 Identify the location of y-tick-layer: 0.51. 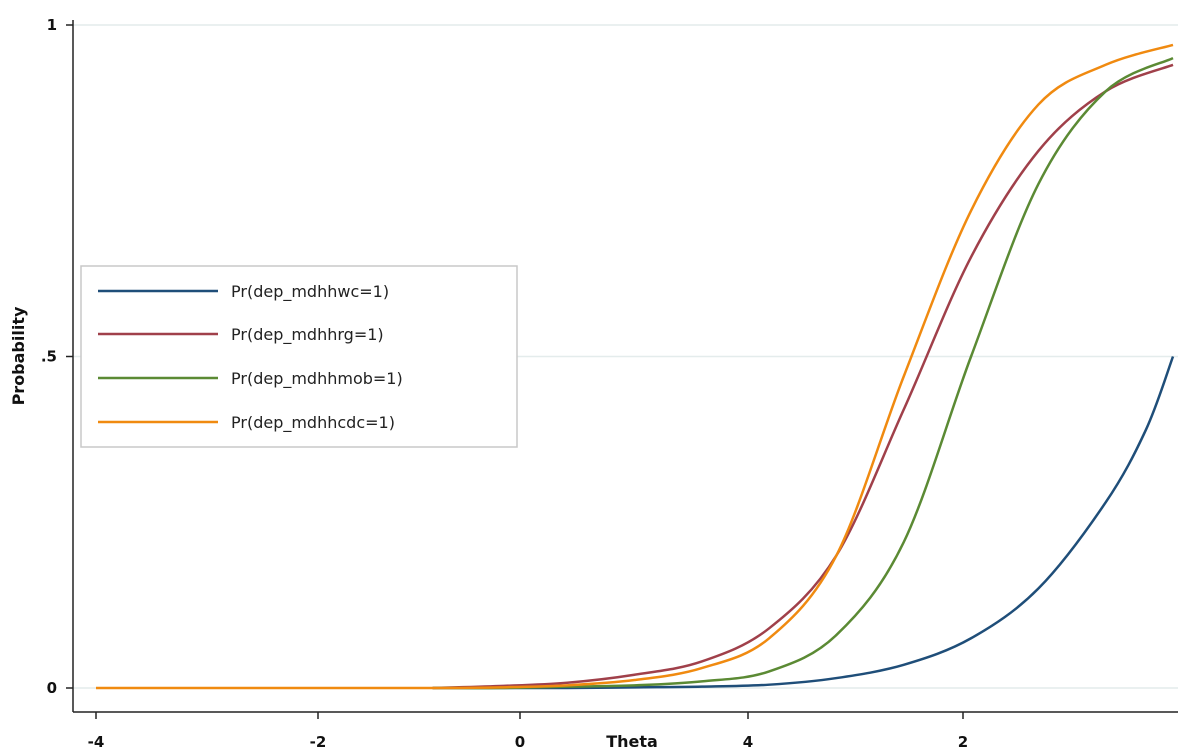
(57, 356).